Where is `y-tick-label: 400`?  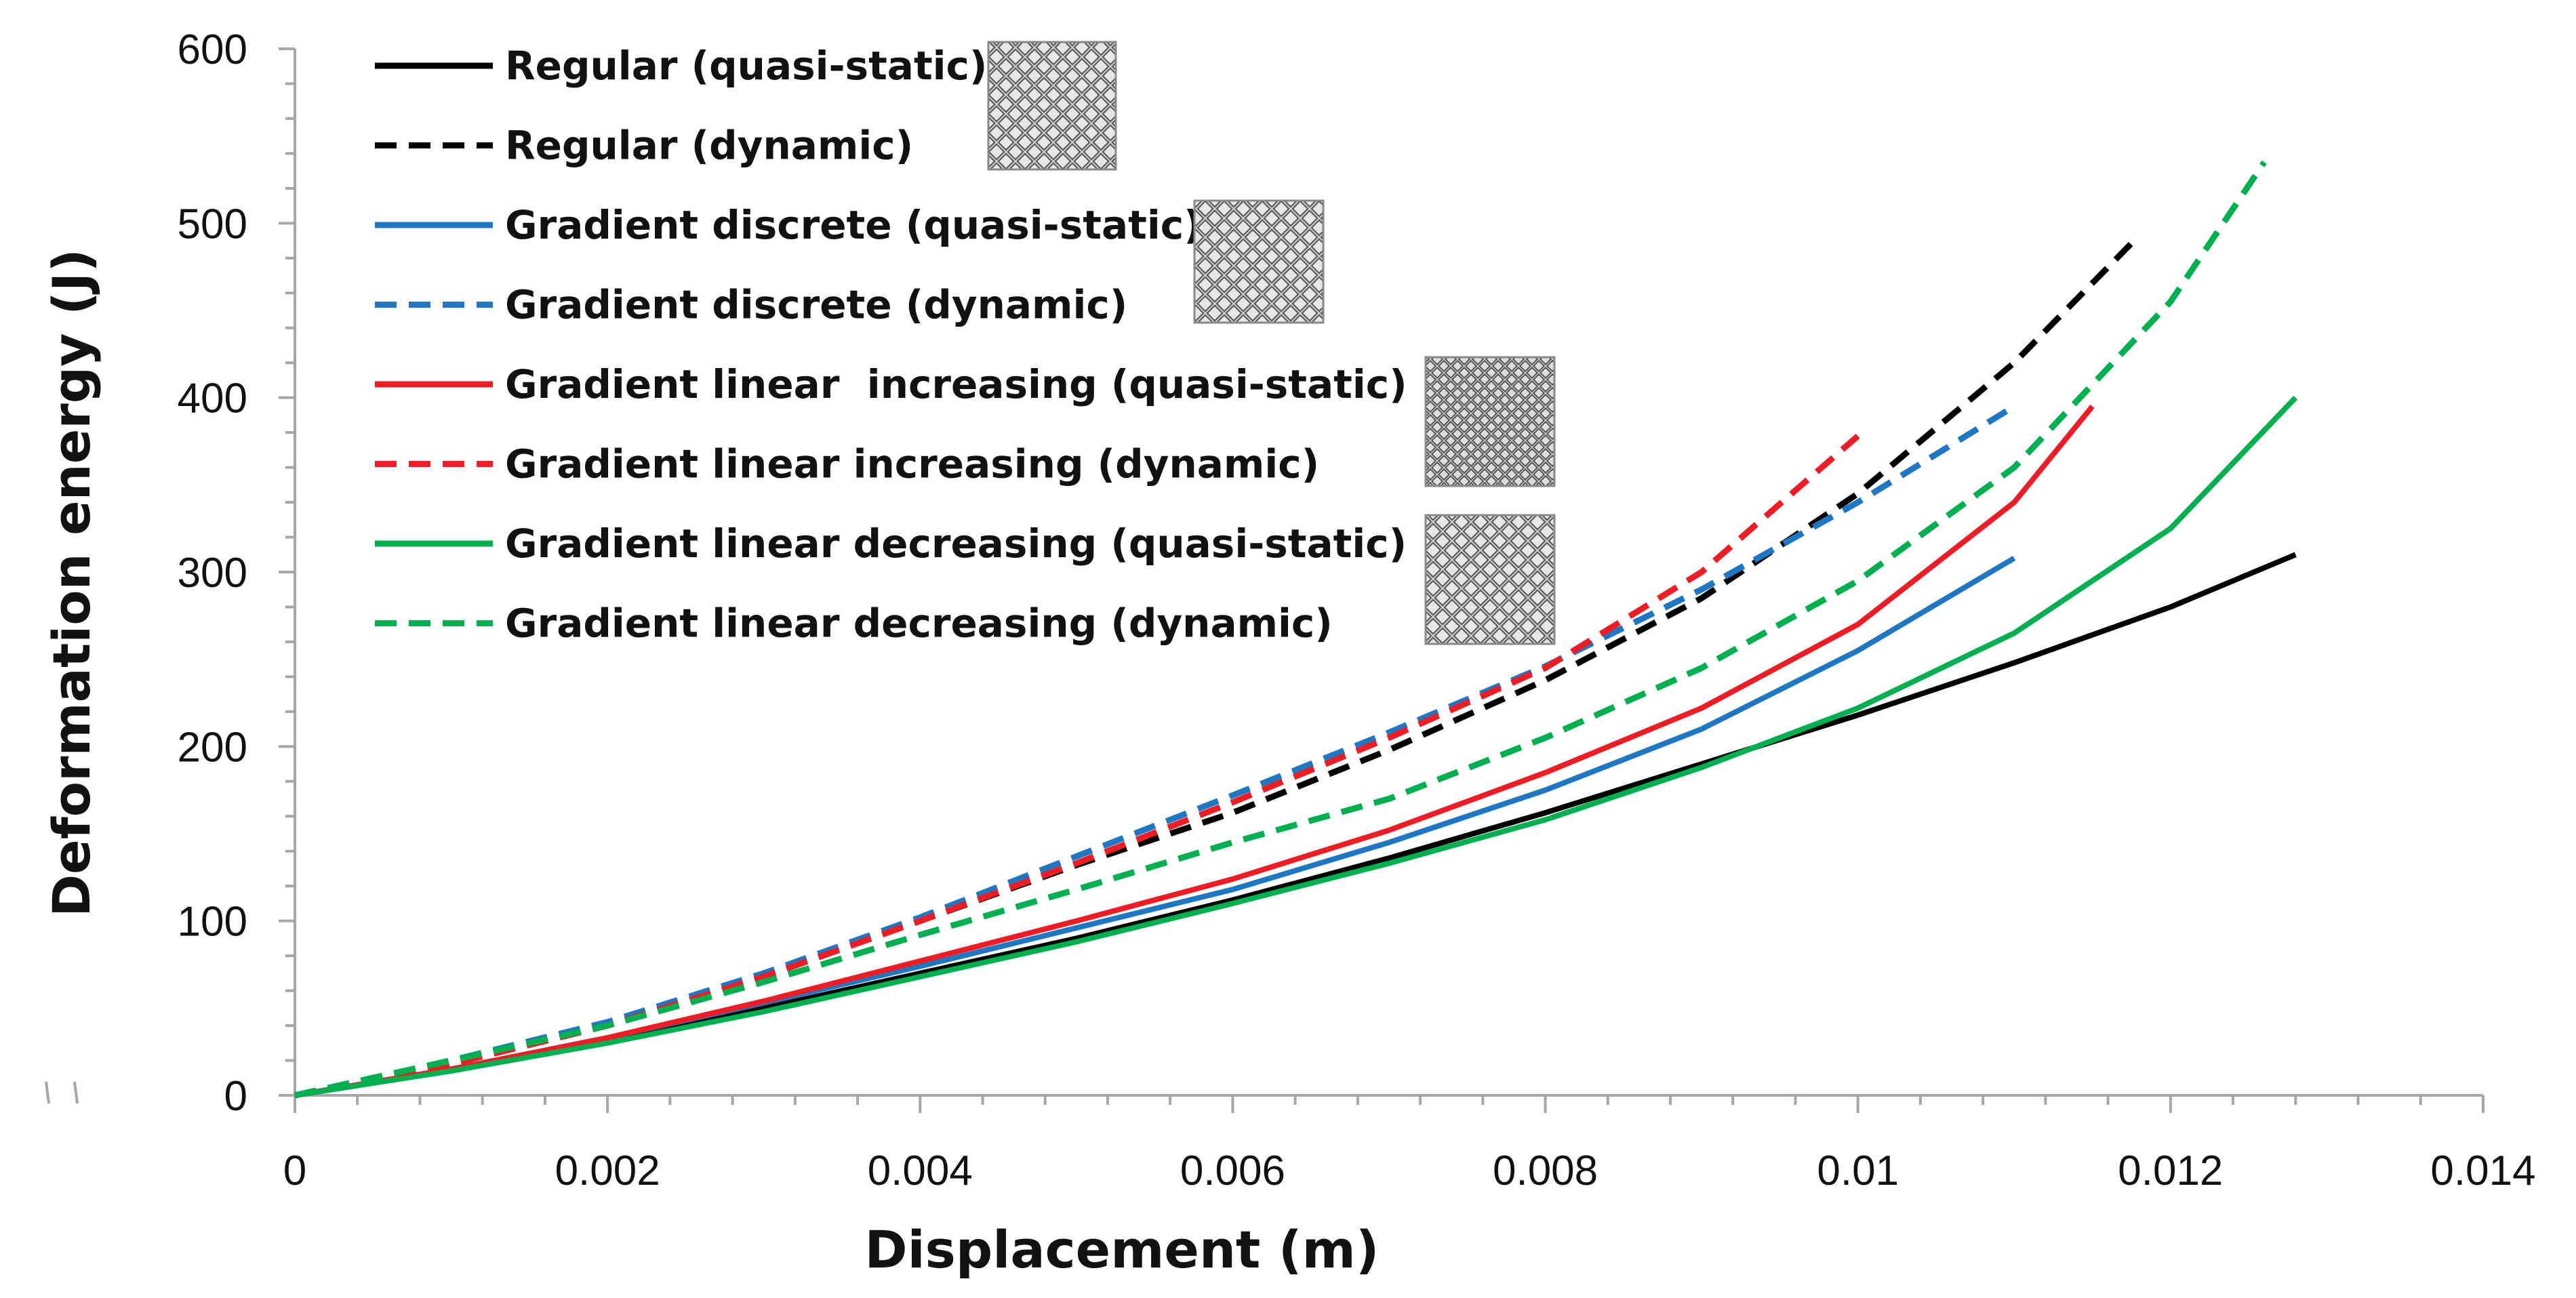 y-tick-label: 400 is located at coordinates (212, 399).